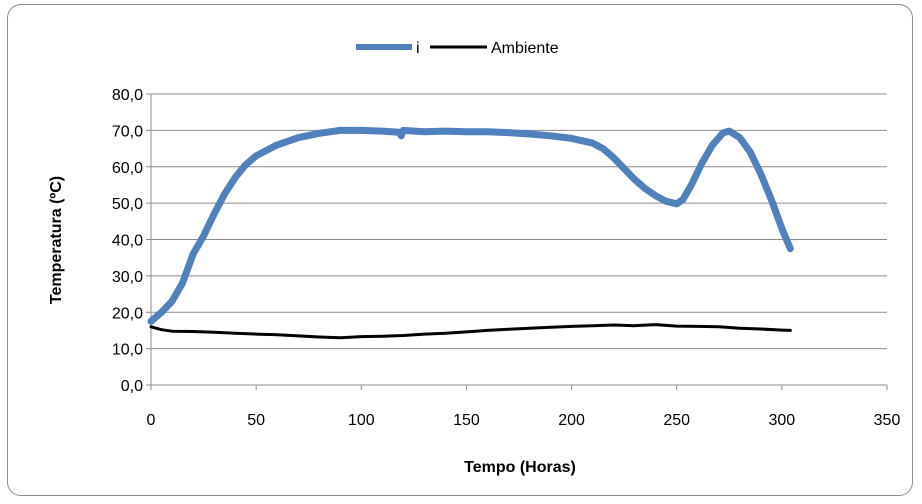  What do you see at coordinates (127, 131) in the screenshot?
I see `y-tick-label: 70,0` at bounding box center [127, 131].